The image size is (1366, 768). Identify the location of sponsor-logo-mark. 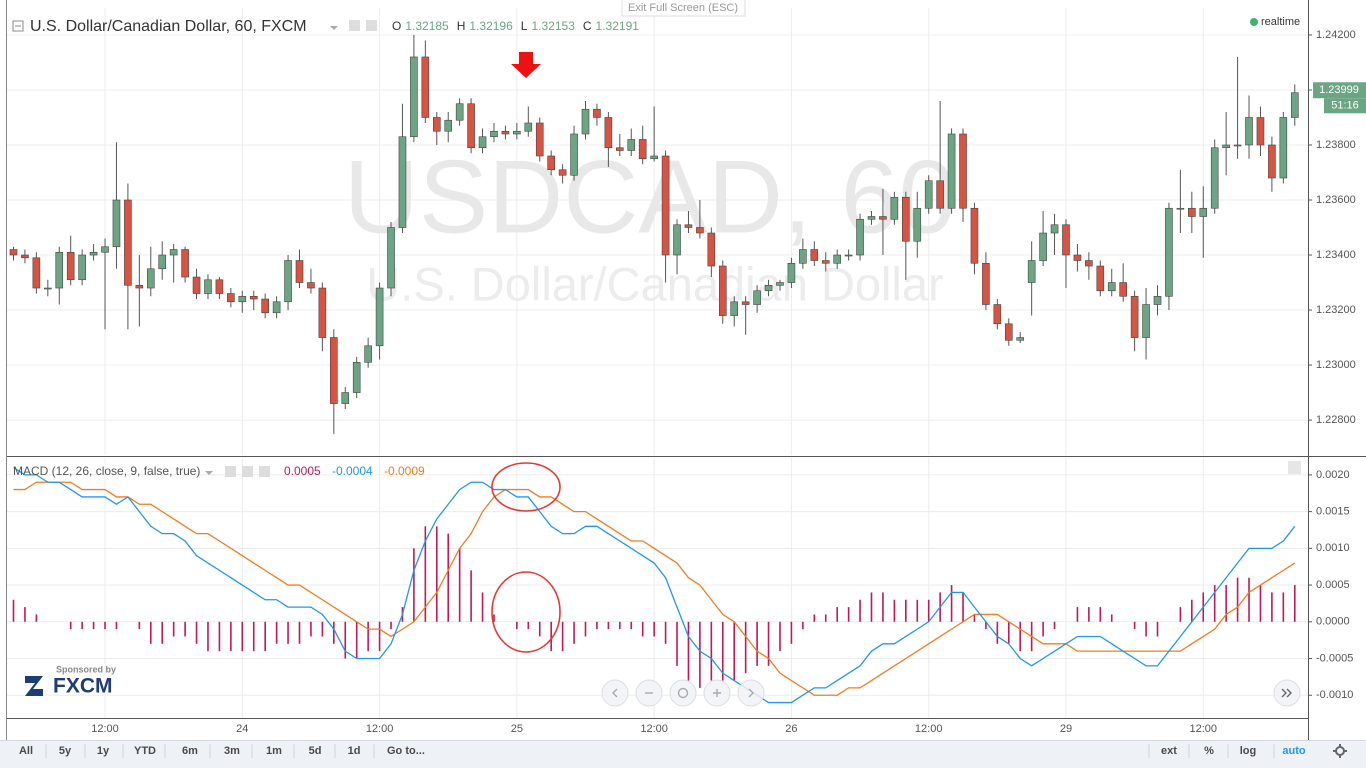
(34, 686).